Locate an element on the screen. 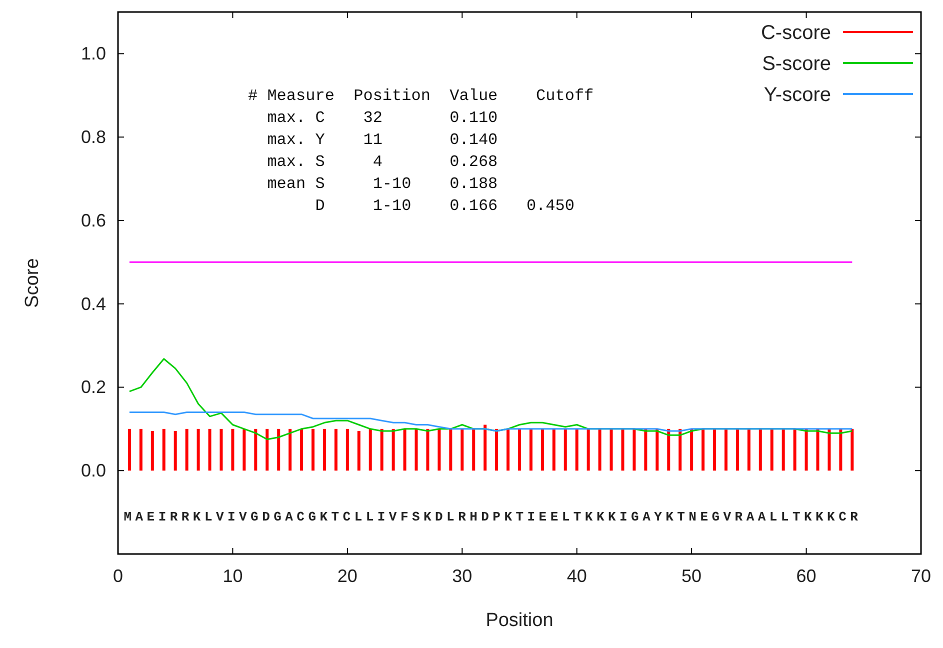 This screenshot has height=648, width=943. x-tick-label: 30 is located at coordinates (462, 576).